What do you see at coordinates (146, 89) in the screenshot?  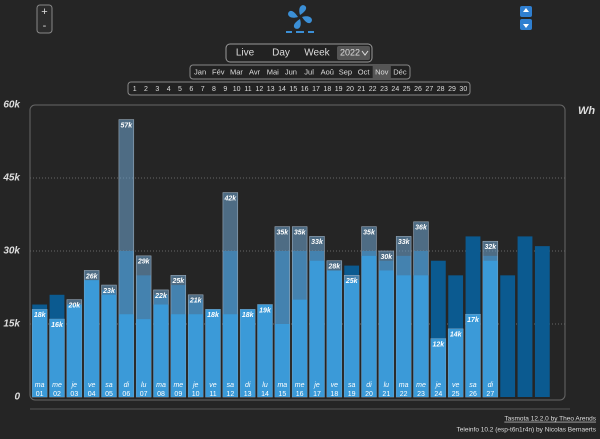 I see `day-button: 2` at bounding box center [146, 89].